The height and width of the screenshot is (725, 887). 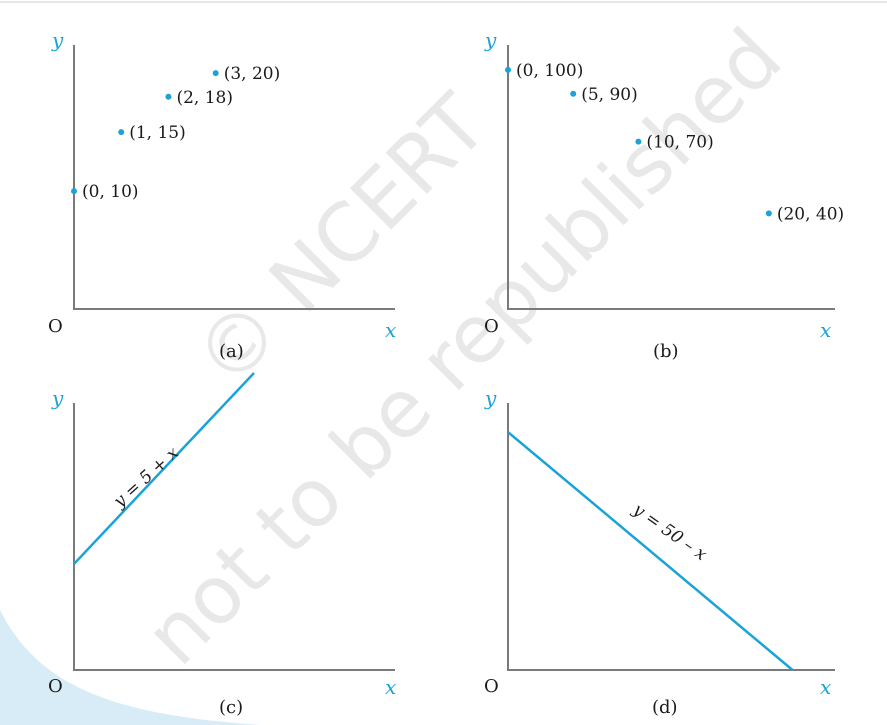 I want to click on axes-a, so click(x=234, y=177).